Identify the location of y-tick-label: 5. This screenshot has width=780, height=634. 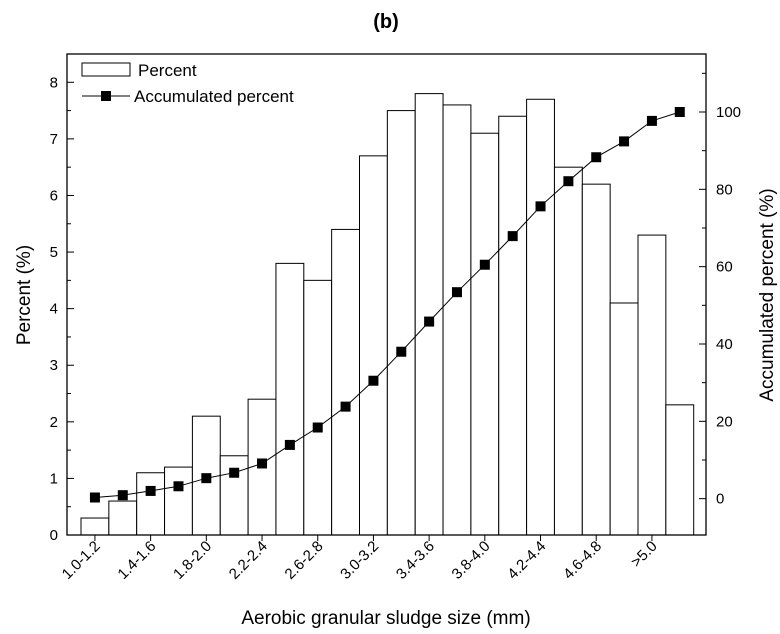
(54, 252).